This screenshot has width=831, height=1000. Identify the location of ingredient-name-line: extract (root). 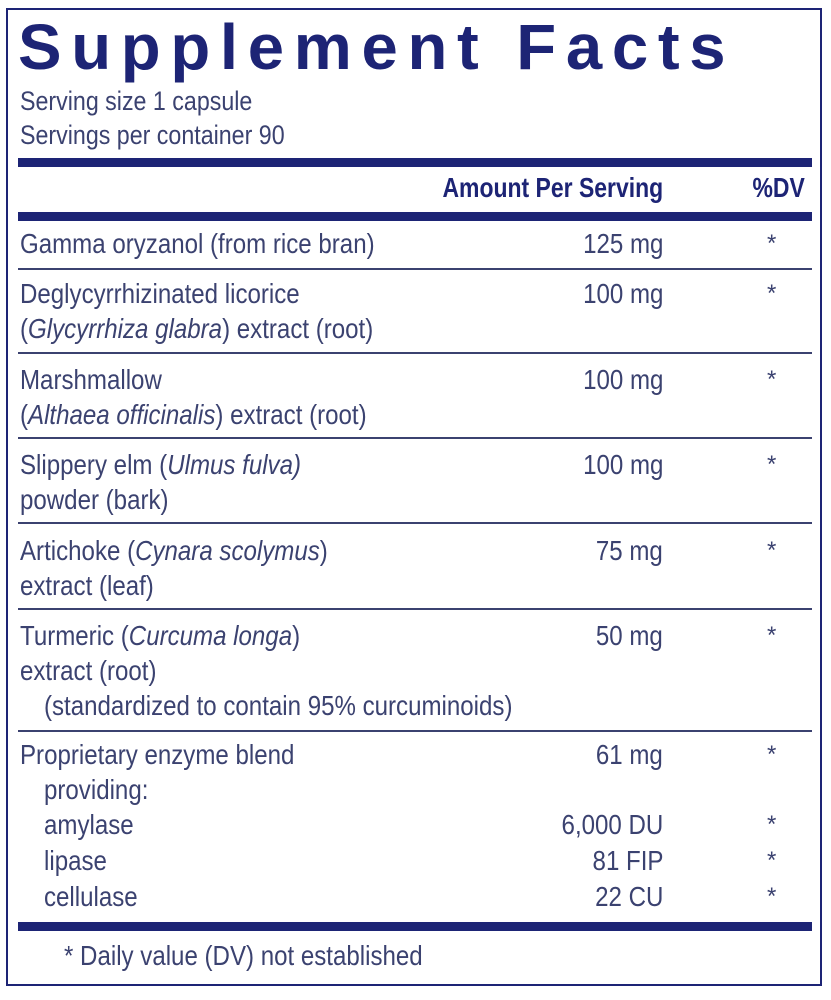
(88, 670).